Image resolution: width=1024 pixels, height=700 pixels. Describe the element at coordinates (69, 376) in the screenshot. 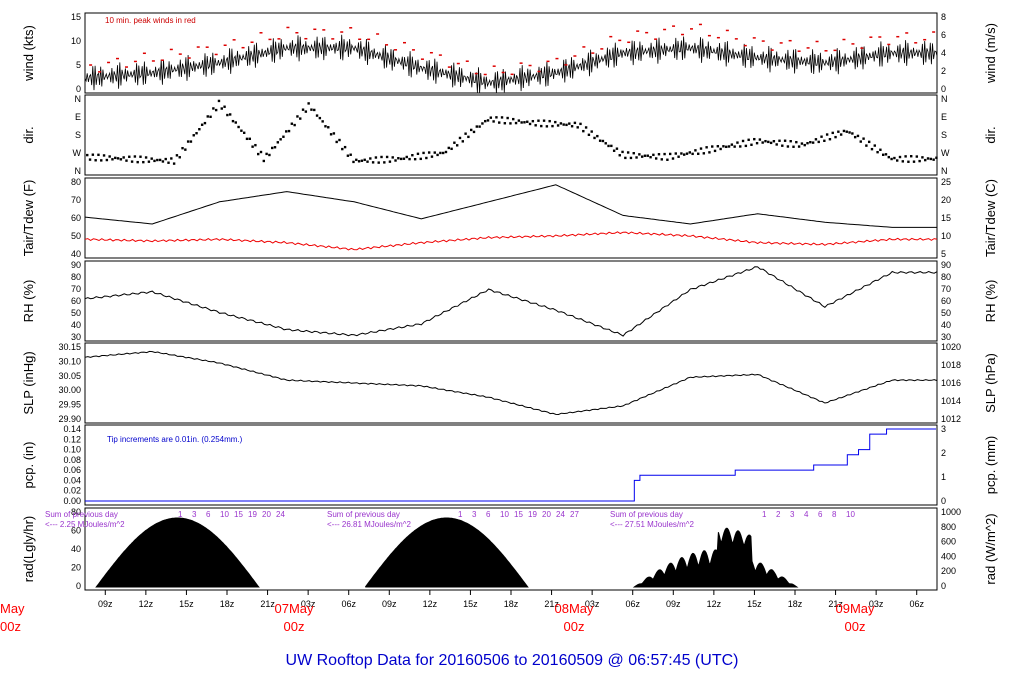

I see `panel-4-left-tick-label: 30.05` at that location.